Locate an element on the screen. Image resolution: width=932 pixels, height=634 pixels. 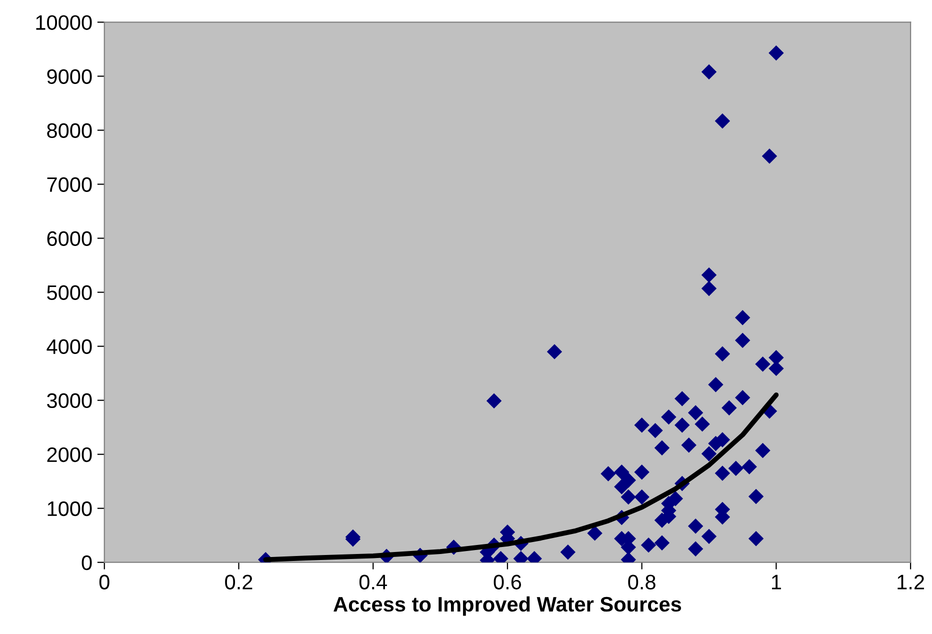
x-tick-label: 0.2 is located at coordinates (238, 582).